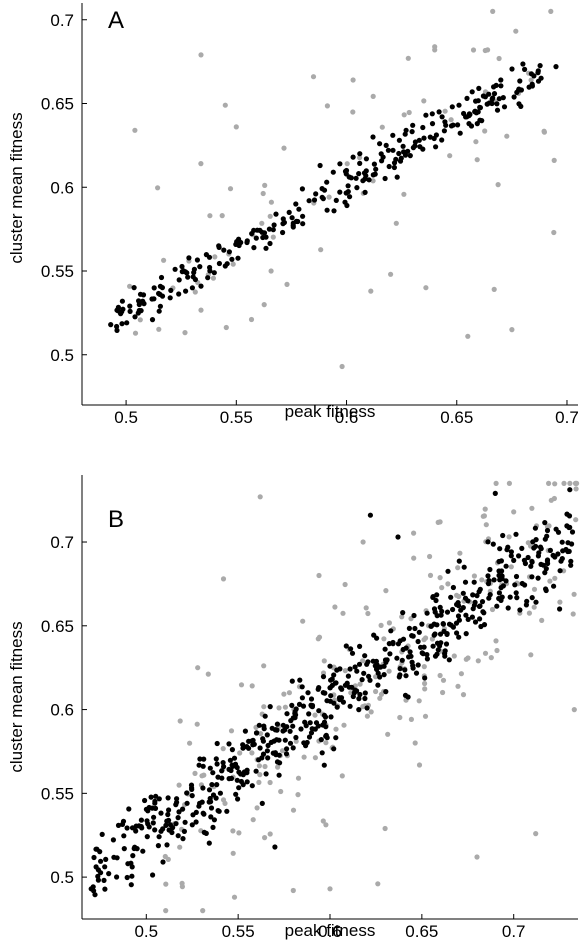 Image resolution: width=580 pixels, height=942 pixels. What do you see at coordinates (346, 413) in the screenshot?
I see `panel-a-x-ticks: 0.5 0.55 0.6 0.65 0.7` at bounding box center [346, 413].